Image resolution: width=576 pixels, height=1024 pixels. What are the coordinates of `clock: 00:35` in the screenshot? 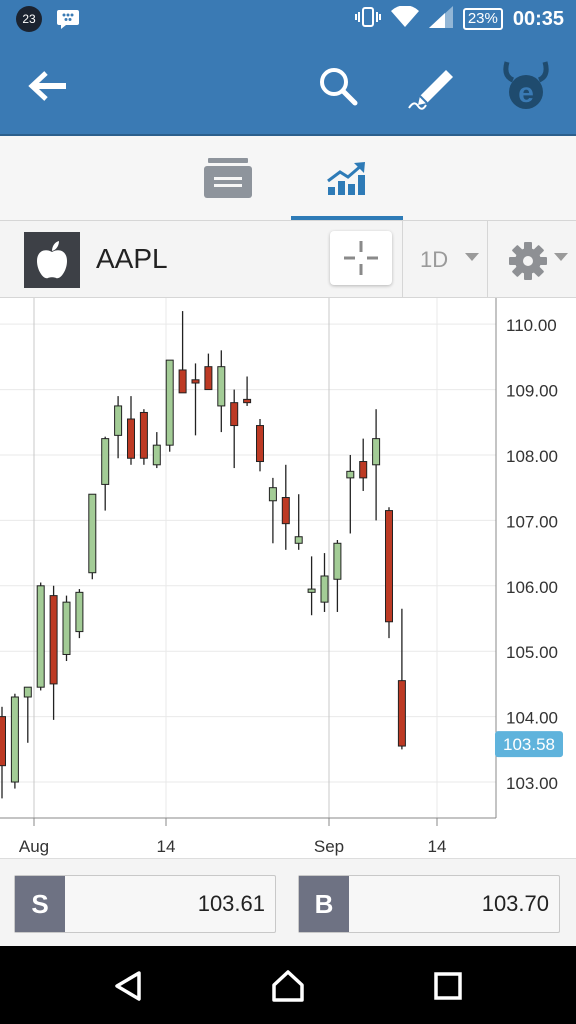 It's located at (538, 18).